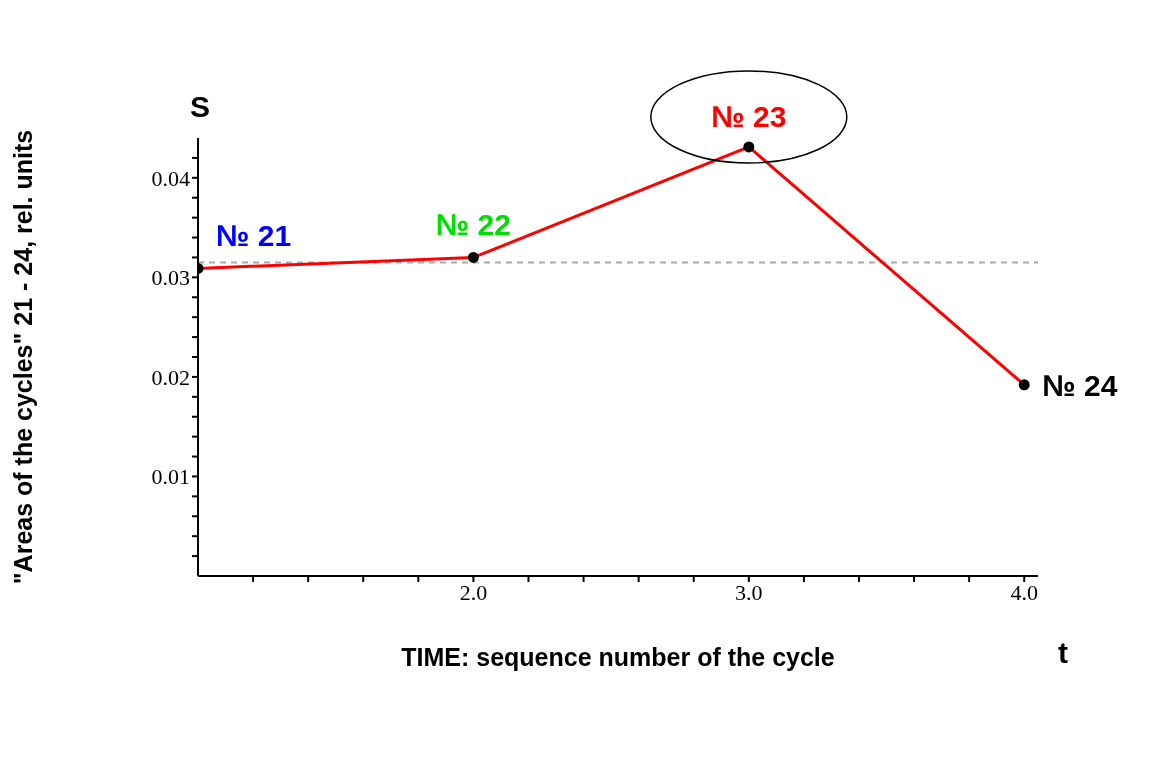 This screenshot has width=1149, height=784. What do you see at coordinates (1080, 385) in the screenshot?
I see `annotation: № 24` at bounding box center [1080, 385].